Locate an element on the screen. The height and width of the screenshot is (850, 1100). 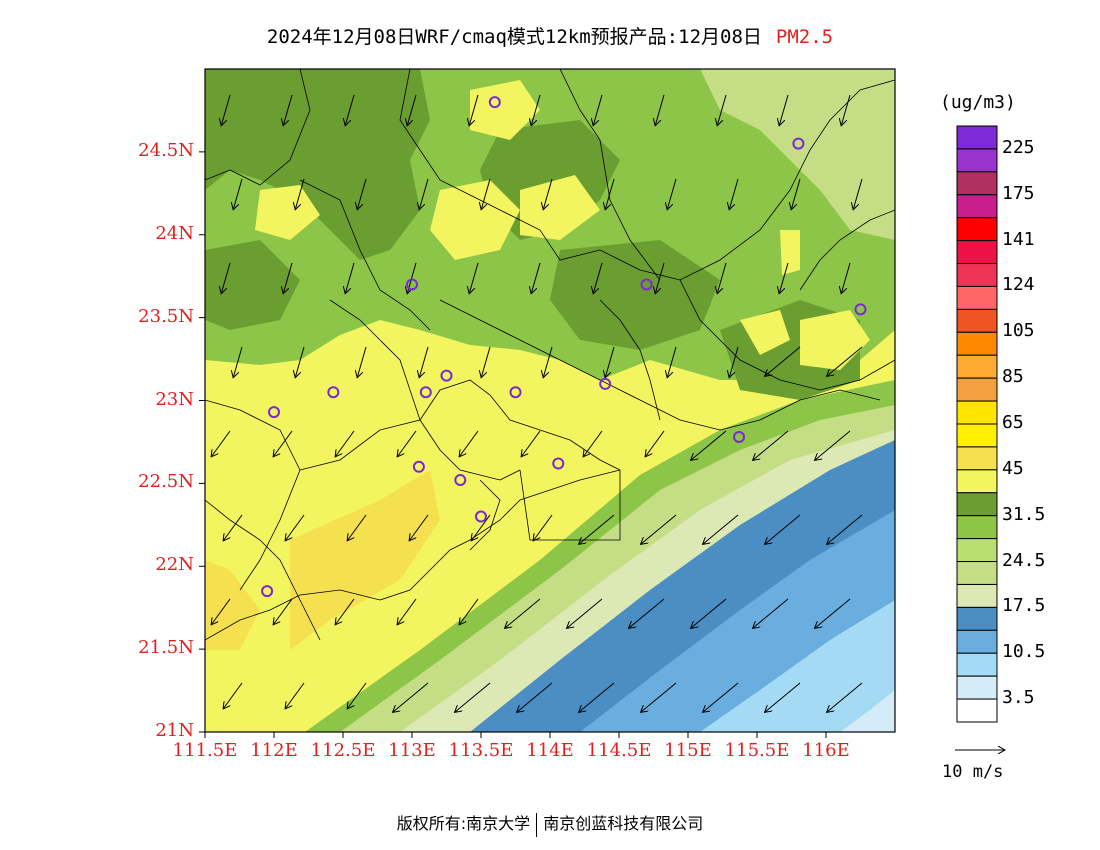
legend-label: 31.5 is located at coordinates (1024, 514).